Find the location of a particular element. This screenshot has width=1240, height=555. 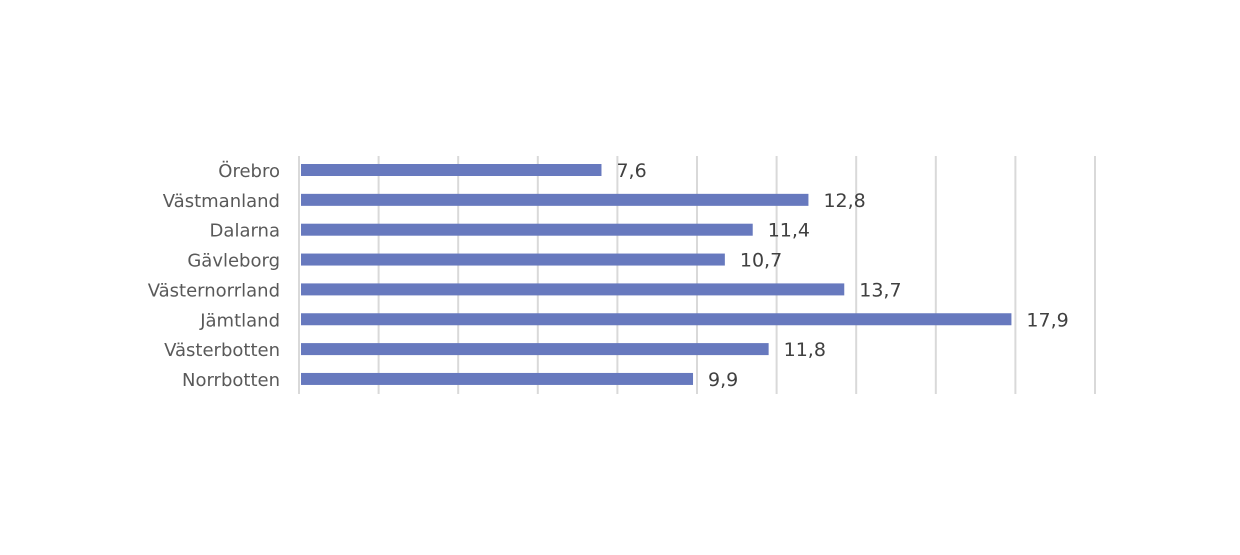

category-label: Västerbotten is located at coordinates (222, 350).